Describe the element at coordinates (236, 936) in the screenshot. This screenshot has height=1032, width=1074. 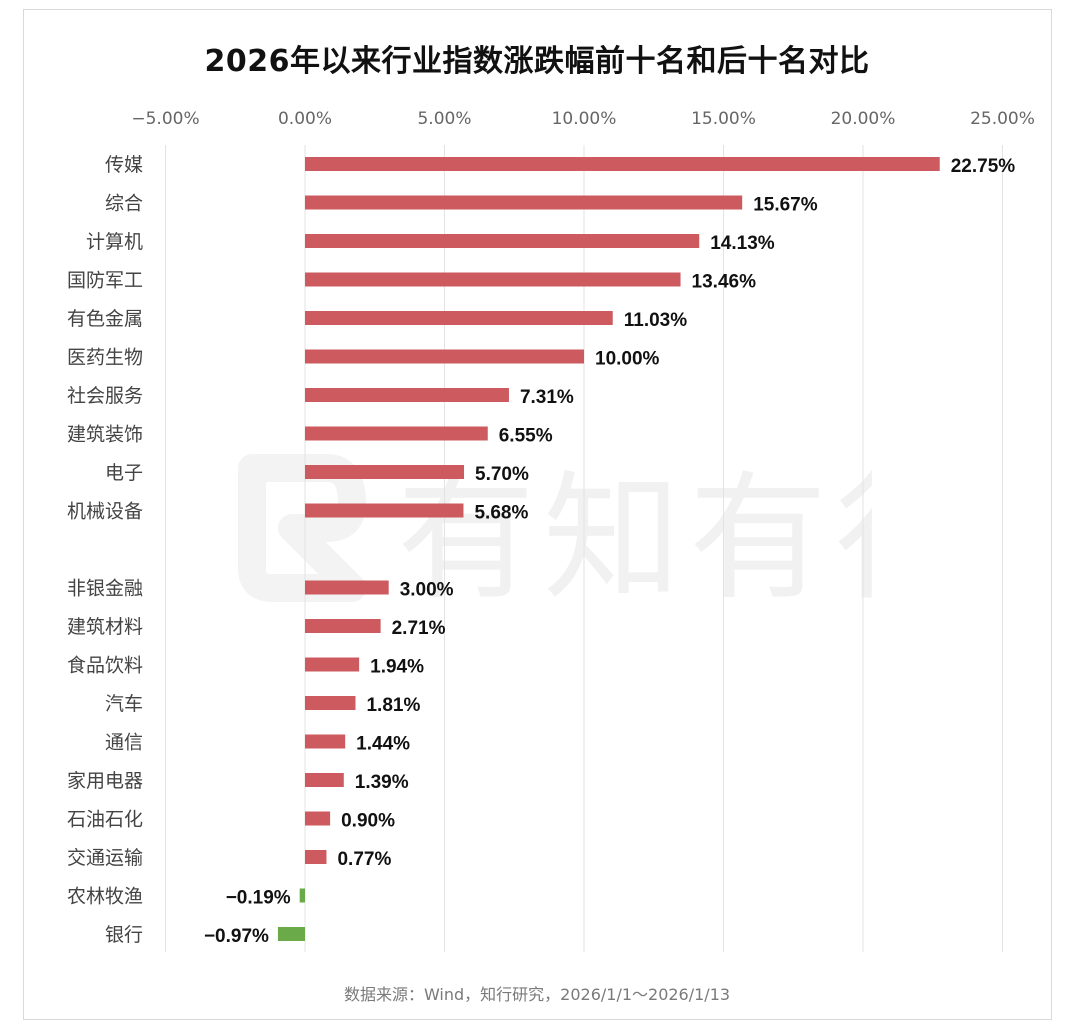
I see `data-label: −0.97%` at that location.